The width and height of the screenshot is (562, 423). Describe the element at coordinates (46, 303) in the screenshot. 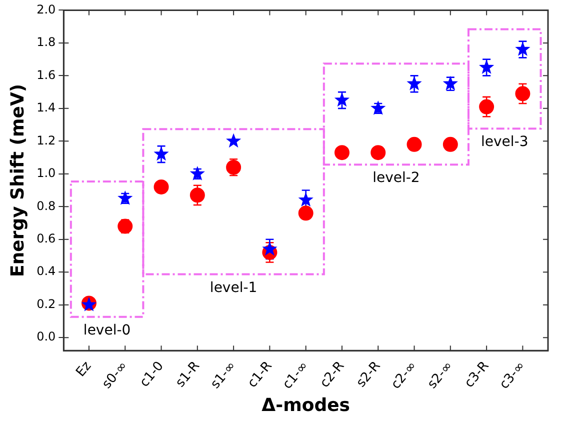

I see `y-tick-label: 0.2` at that location.